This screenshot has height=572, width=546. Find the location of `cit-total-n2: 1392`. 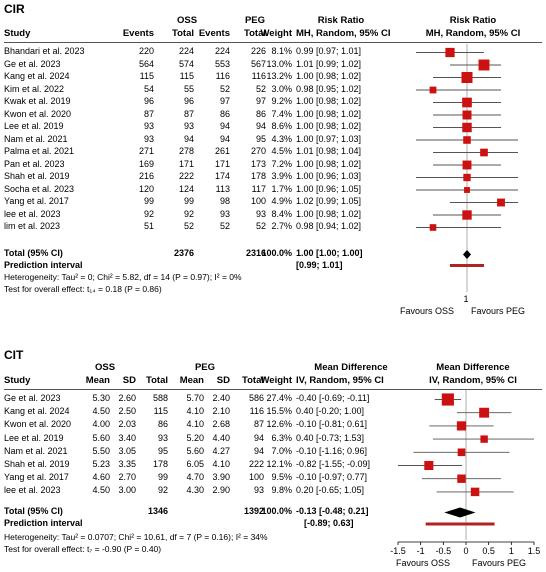

cit-total-n2: 1392 is located at coordinates (253, 511).